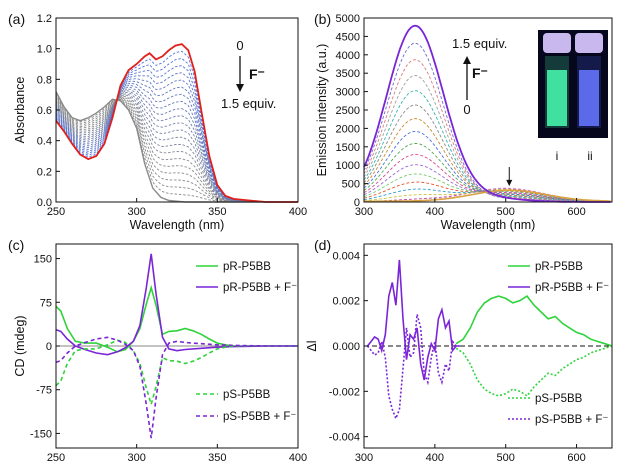  I want to click on y-tick-label: 150, so click(43, 260).